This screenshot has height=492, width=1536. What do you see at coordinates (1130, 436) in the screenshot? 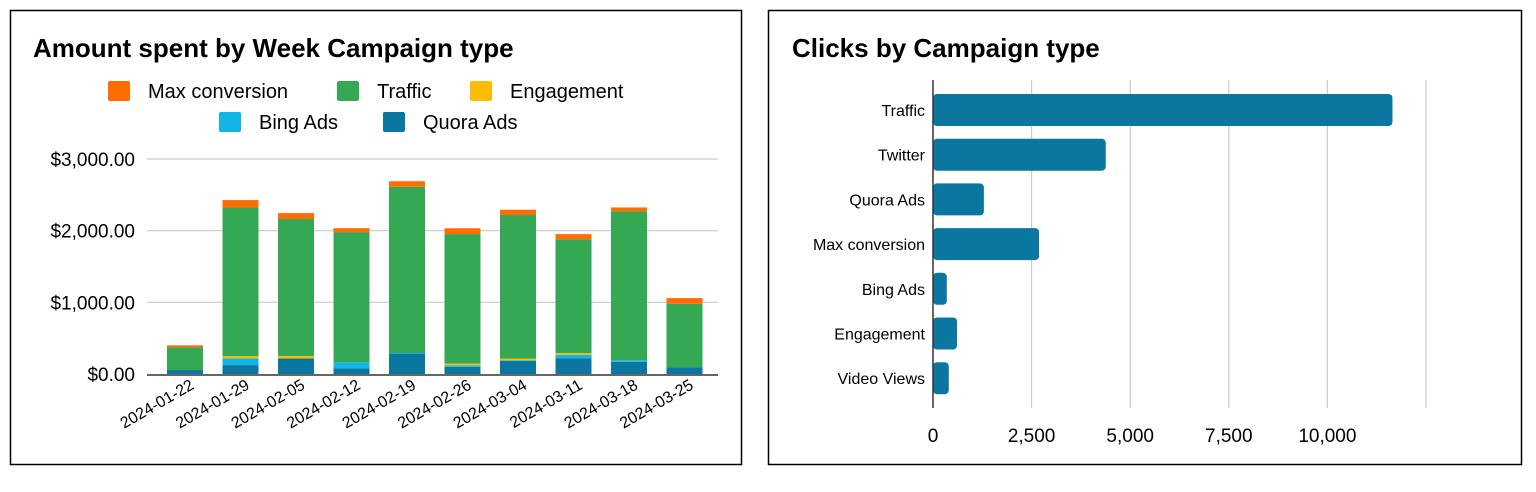
I see `x-tick-label: 5,000` at bounding box center [1130, 436].